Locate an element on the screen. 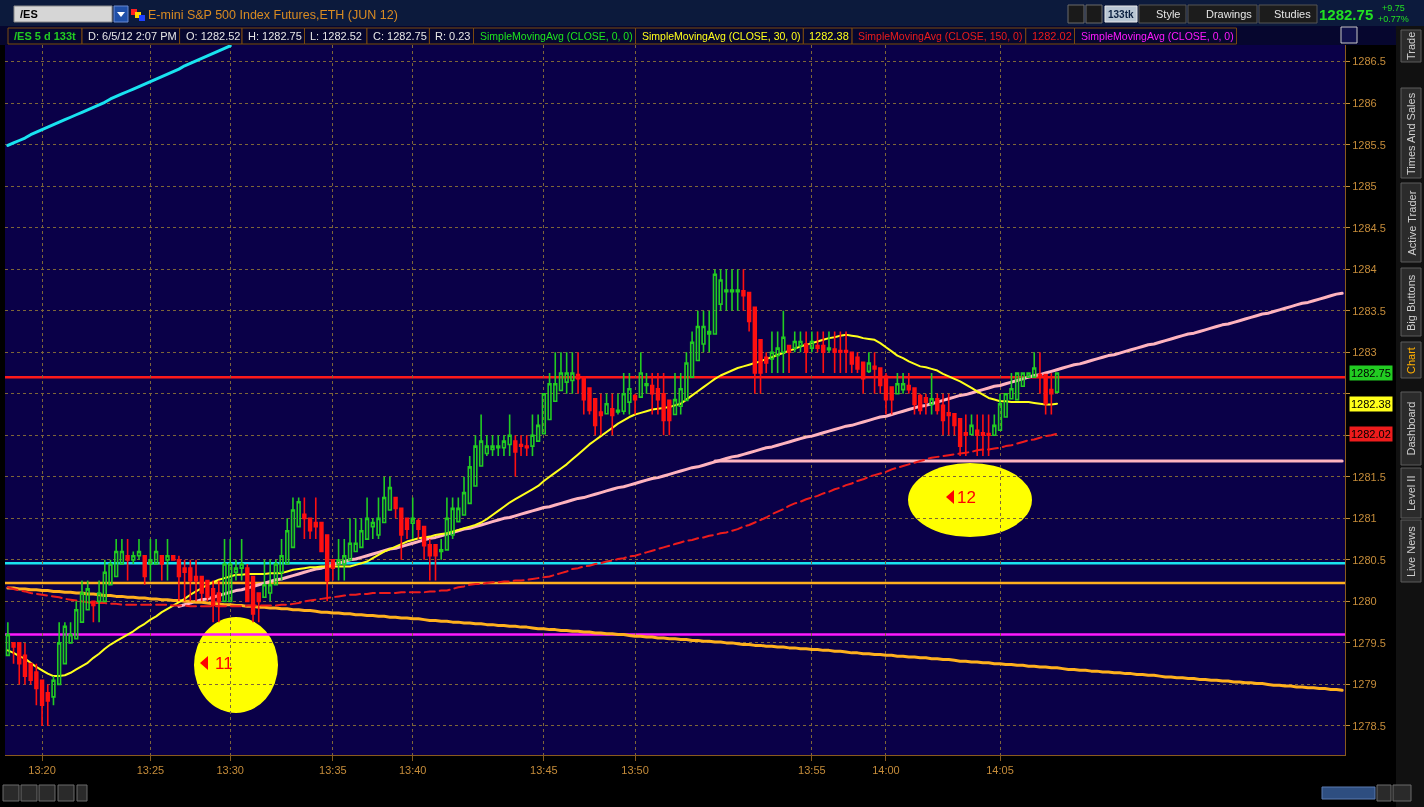  x-tick-label: 13:30 is located at coordinates (230, 770).